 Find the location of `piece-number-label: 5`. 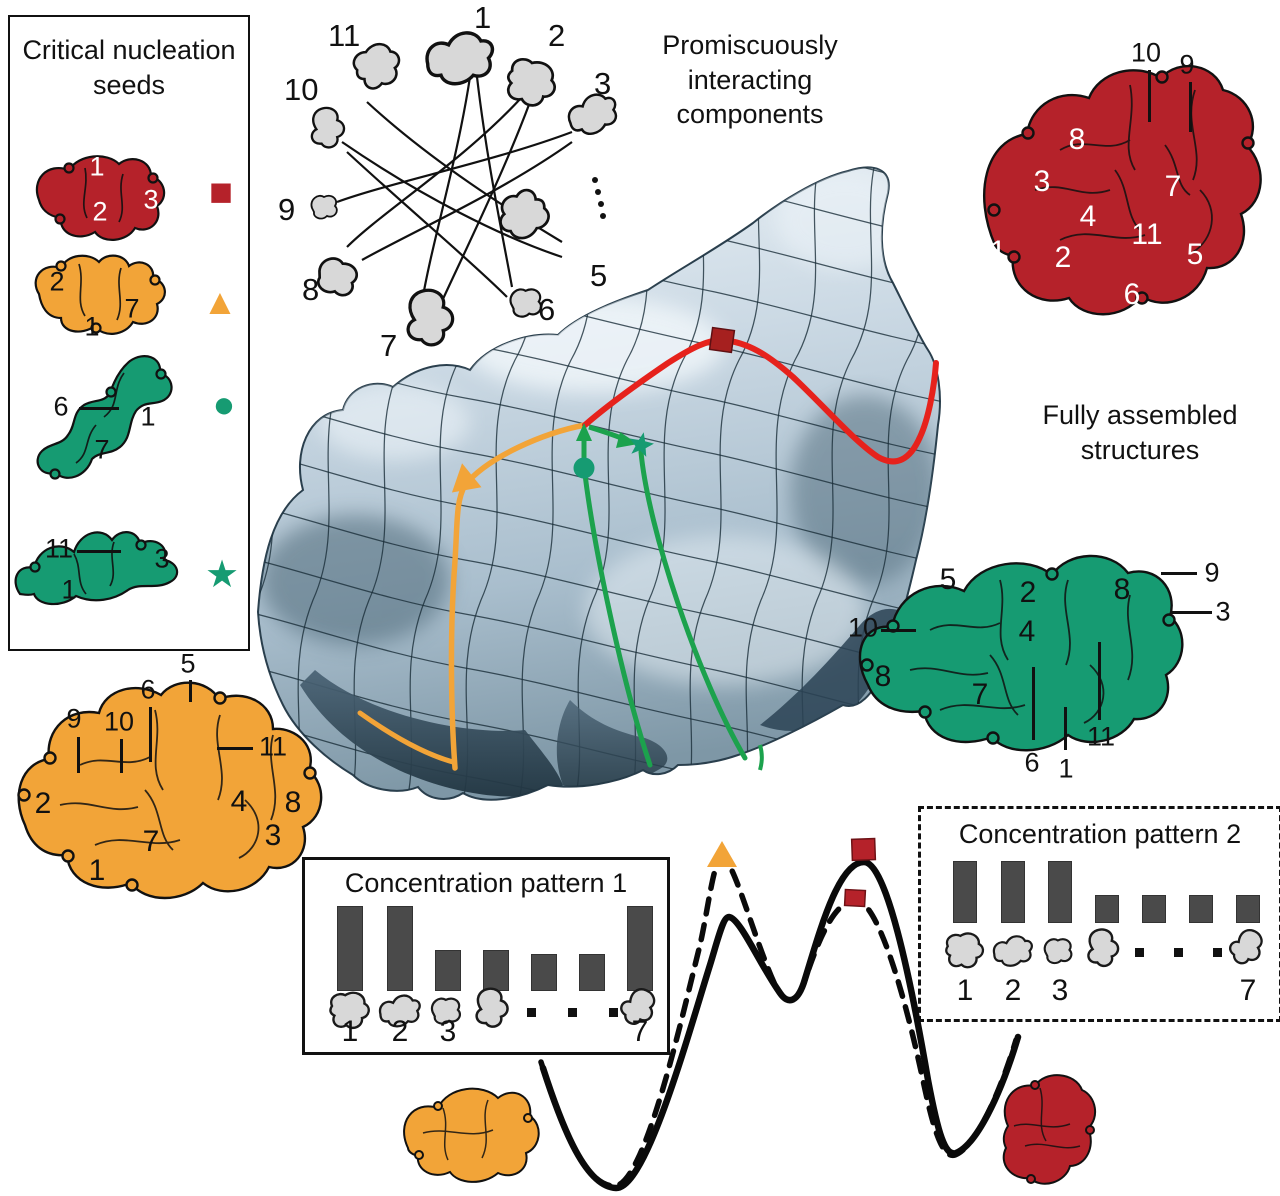

piece-number-label: 5 is located at coordinates (948, 579).